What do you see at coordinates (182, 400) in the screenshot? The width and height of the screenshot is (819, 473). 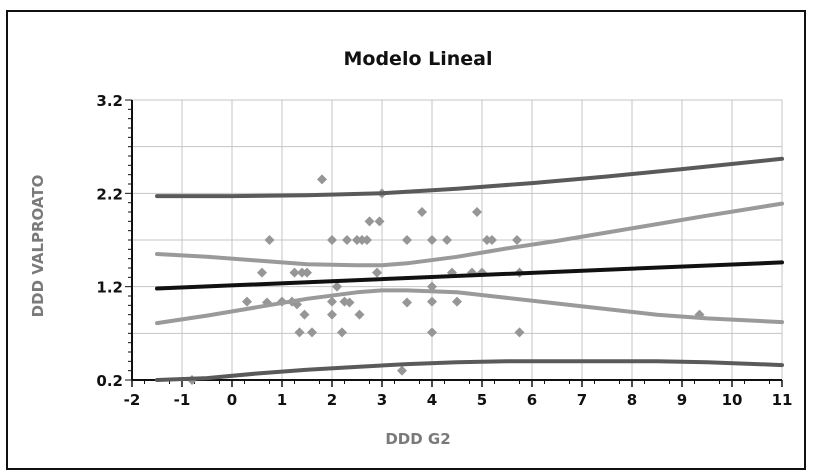 I see `x-tick-label: -1` at bounding box center [182, 400].